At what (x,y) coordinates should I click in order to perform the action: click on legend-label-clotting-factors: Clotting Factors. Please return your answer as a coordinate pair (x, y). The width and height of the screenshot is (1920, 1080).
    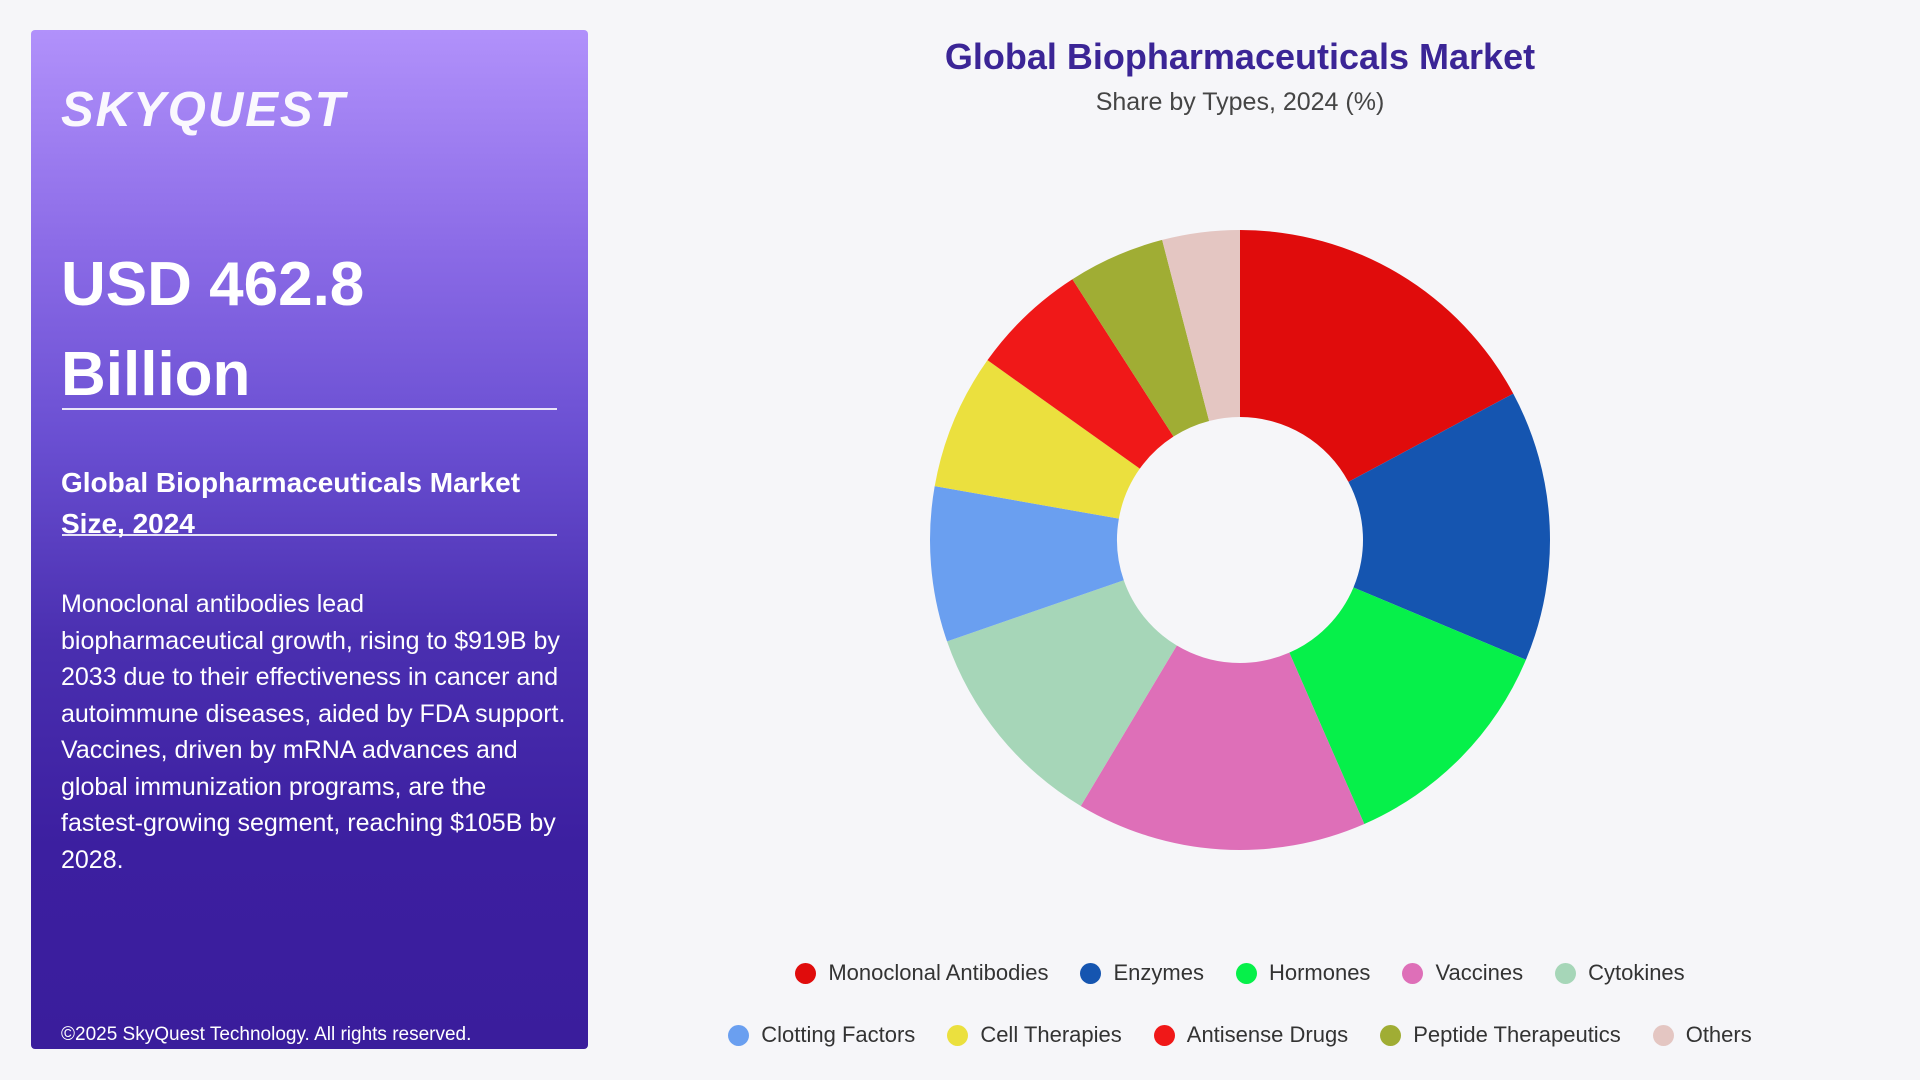
    Looking at the image, I should click on (838, 1034).